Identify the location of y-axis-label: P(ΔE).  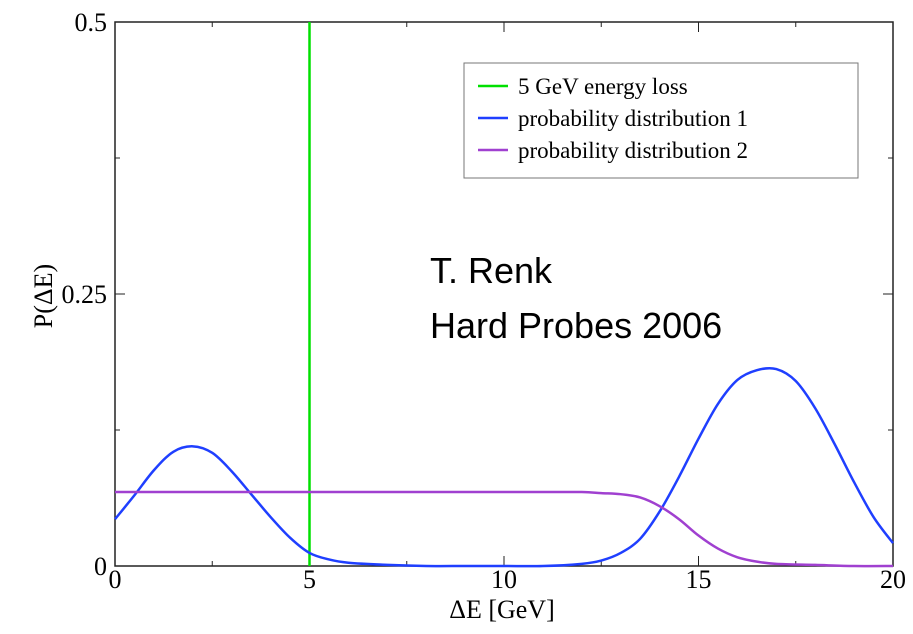
(43, 296).